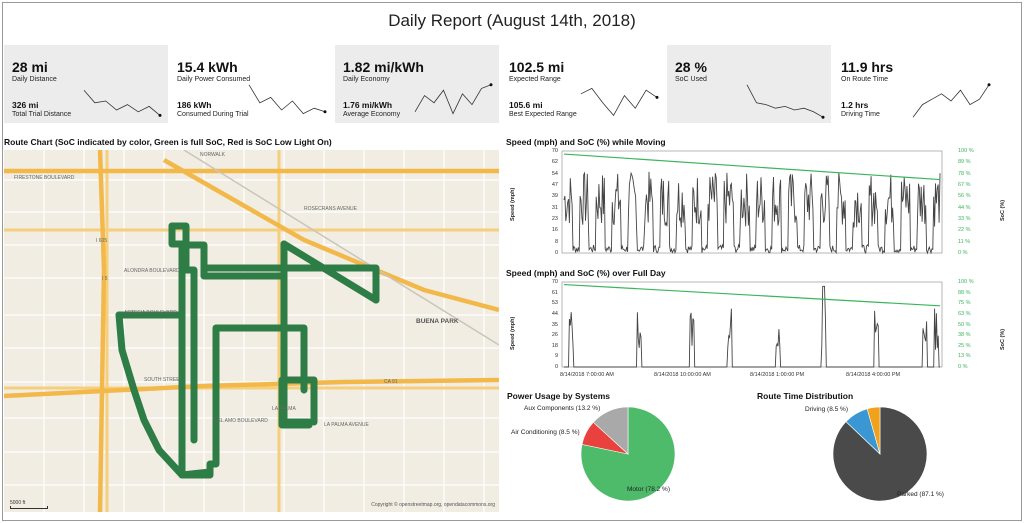  I want to click on y2-tick: 13 %, so click(964, 356).